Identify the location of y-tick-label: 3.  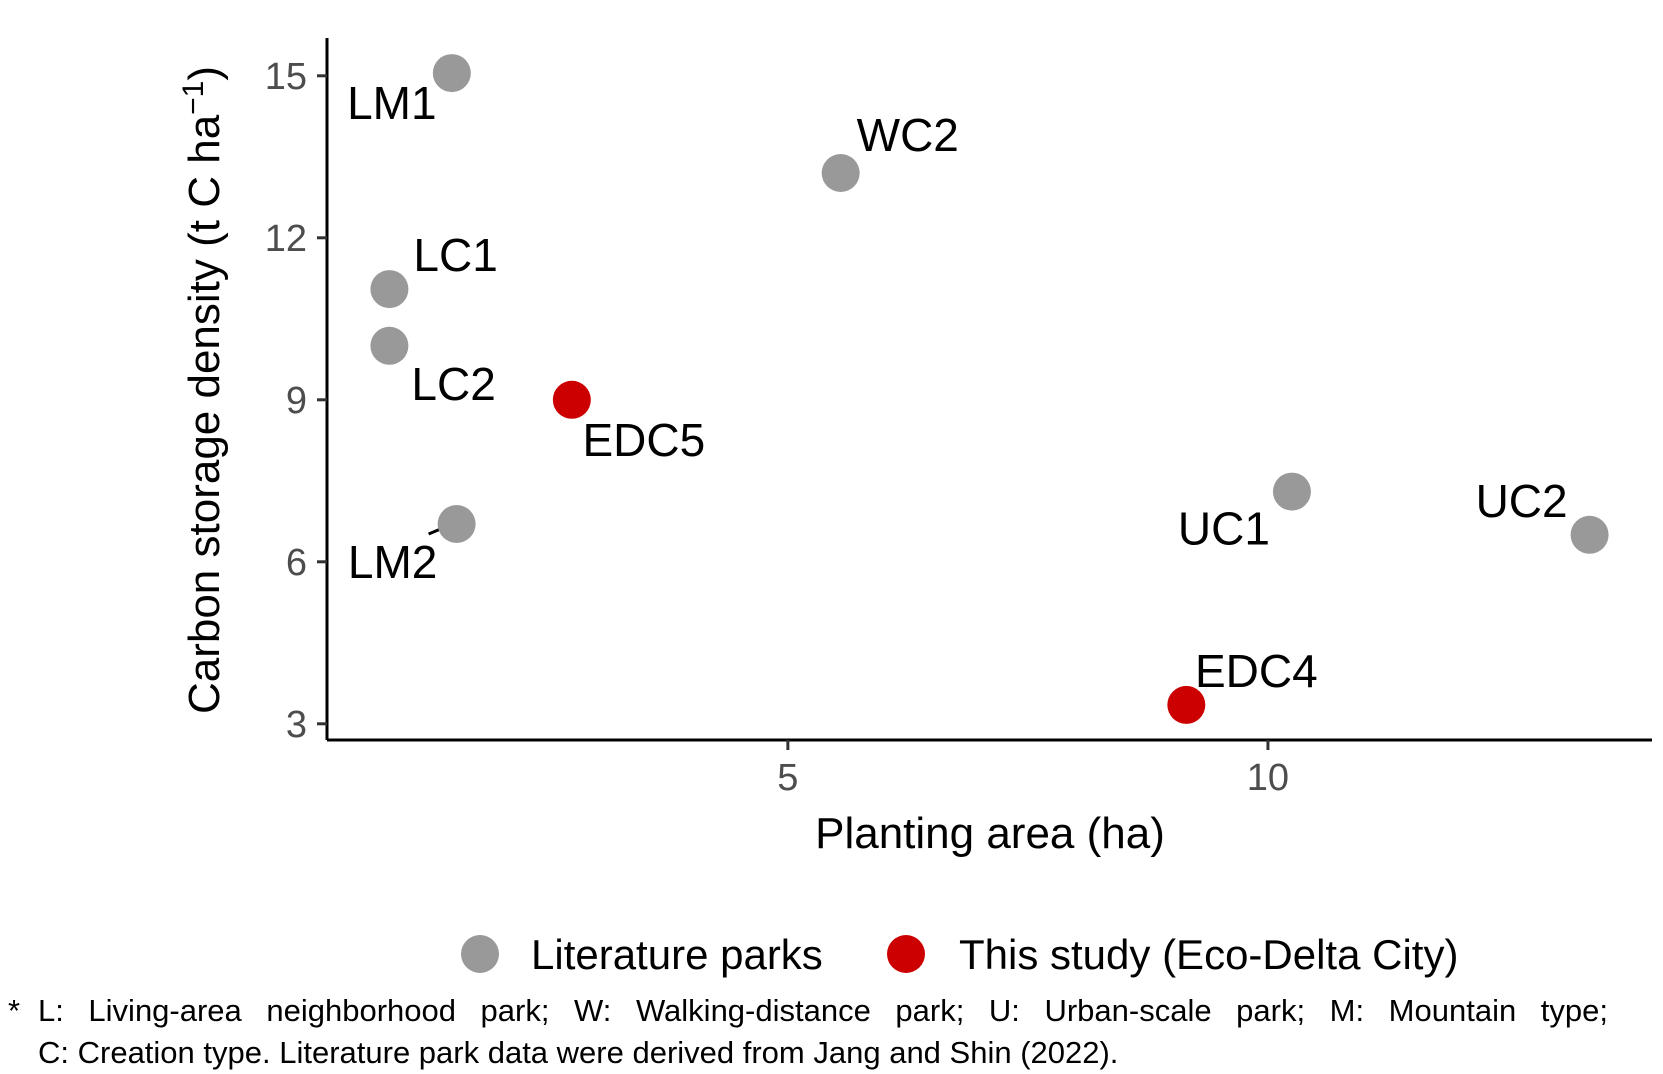
(296, 725).